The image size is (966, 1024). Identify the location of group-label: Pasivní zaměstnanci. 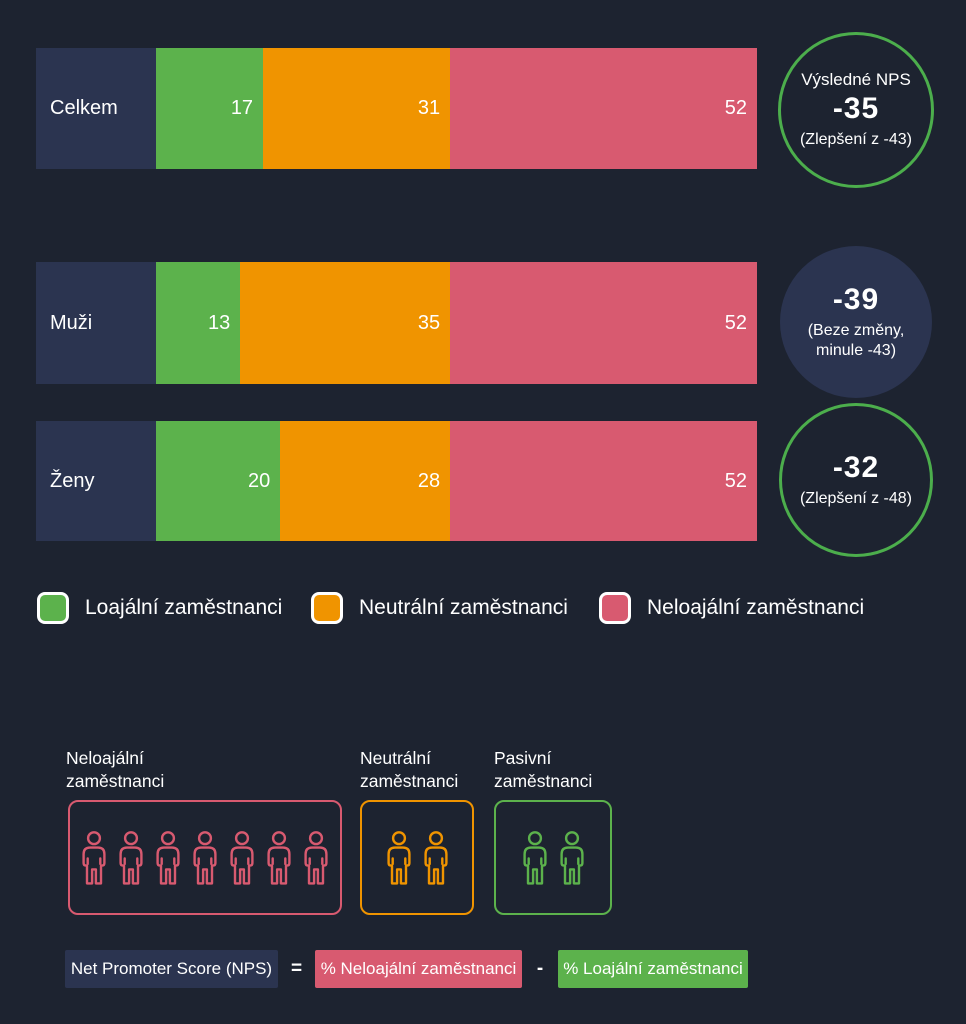
(543, 770).